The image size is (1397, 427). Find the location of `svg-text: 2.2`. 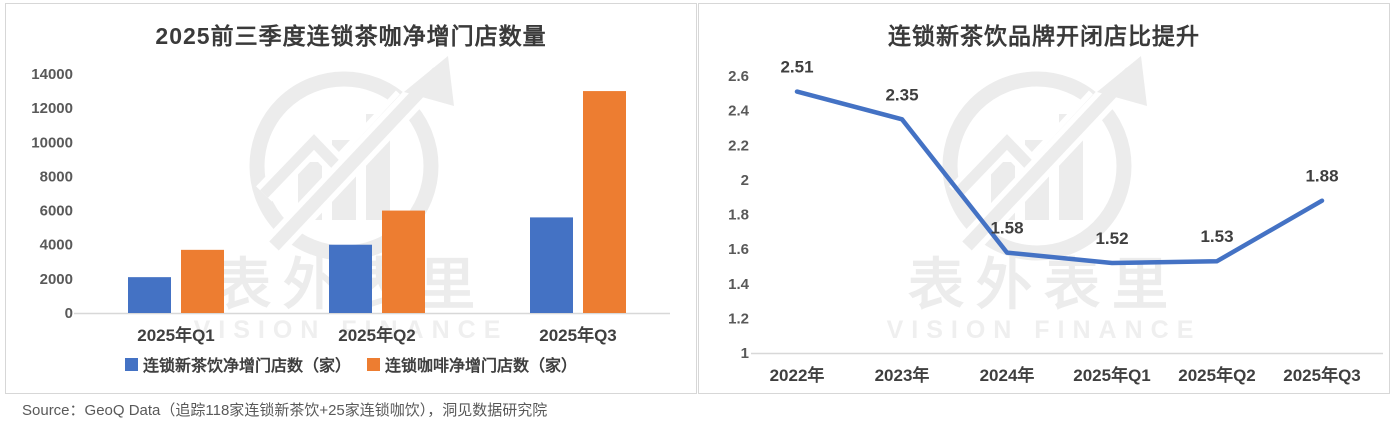

svg-text: 2.2 is located at coordinates (738, 145).